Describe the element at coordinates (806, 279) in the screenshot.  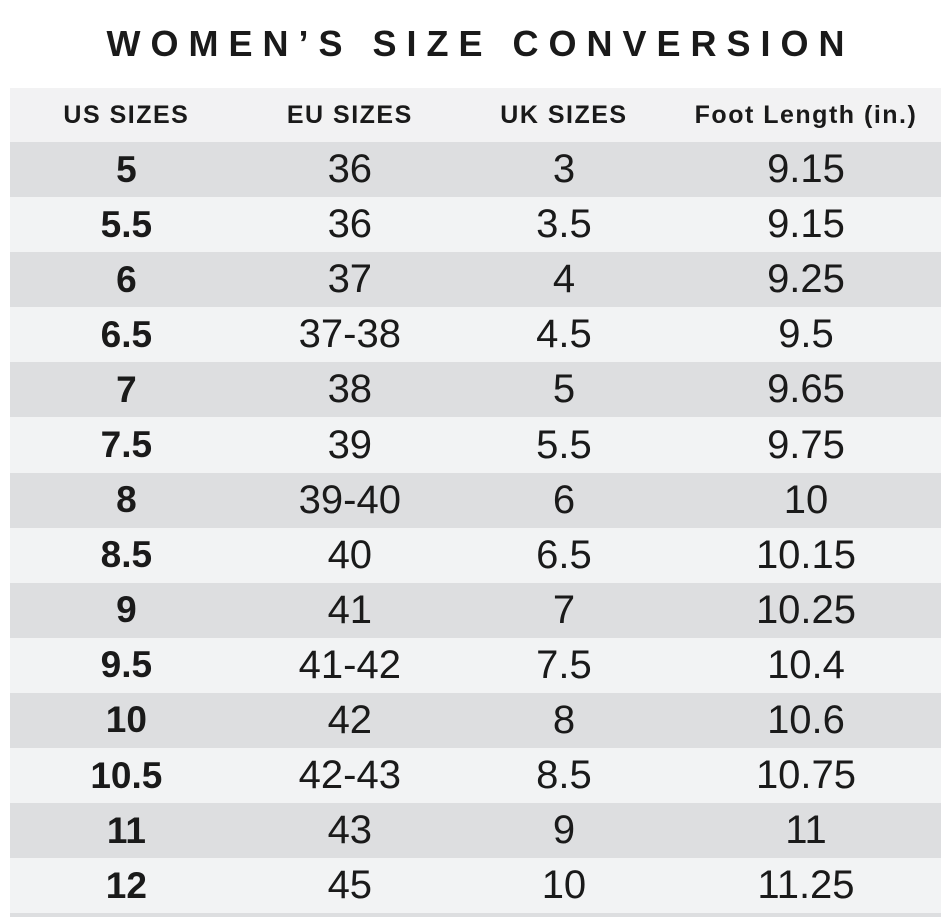
I see `cell-foot-length: 9.25` at that location.